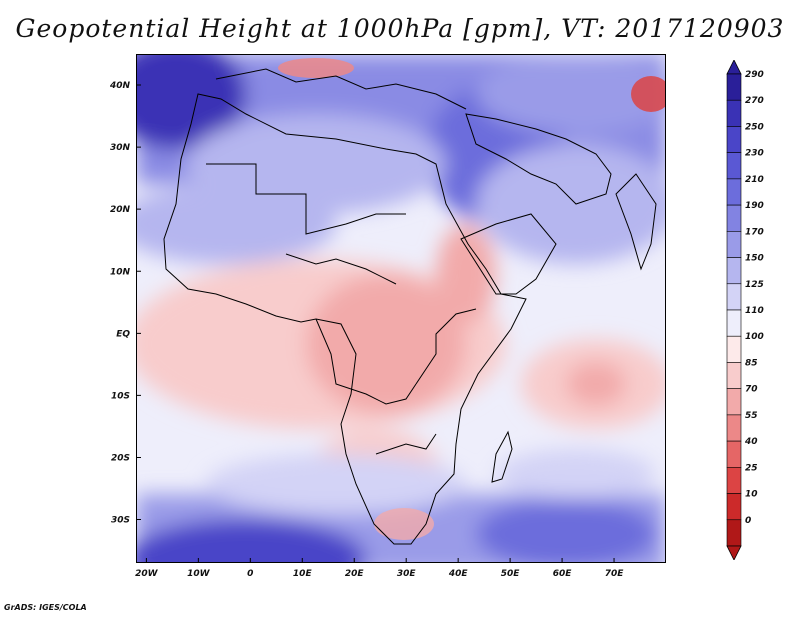  Describe the element at coordinates (754, 259) in the screenshot. I see `colorbar-label: 150` at that location.